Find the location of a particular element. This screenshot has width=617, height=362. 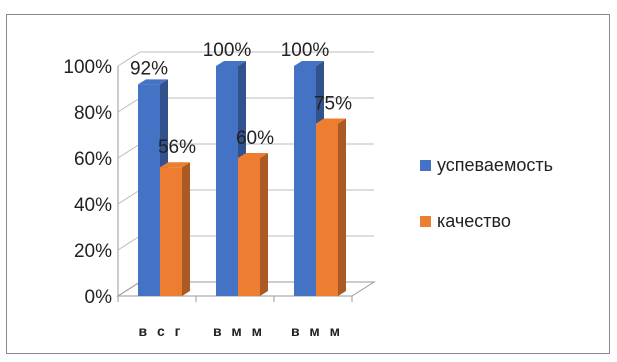

y-tick-label: 40% is located at coordinates (93, 205).